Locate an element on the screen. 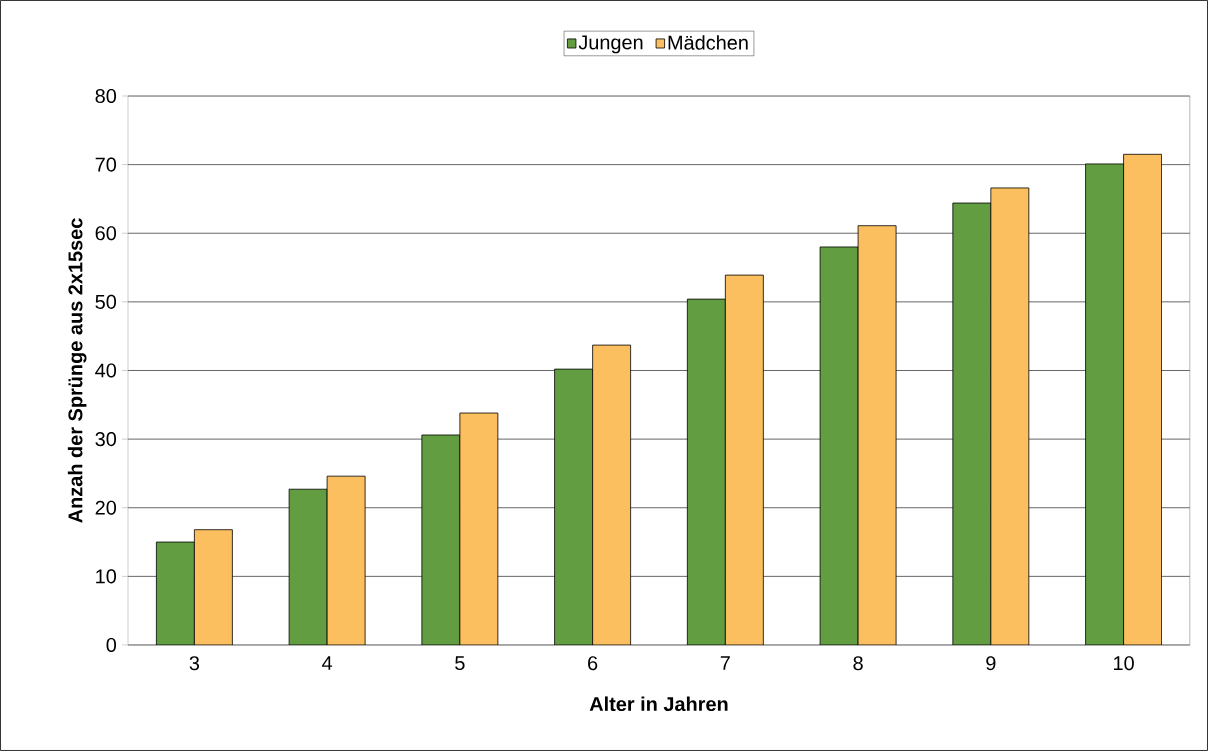 Image resolution: width=1208 pixels, height=751 pixels. legend-label: Mädchen is located at coordinates (708, 42).